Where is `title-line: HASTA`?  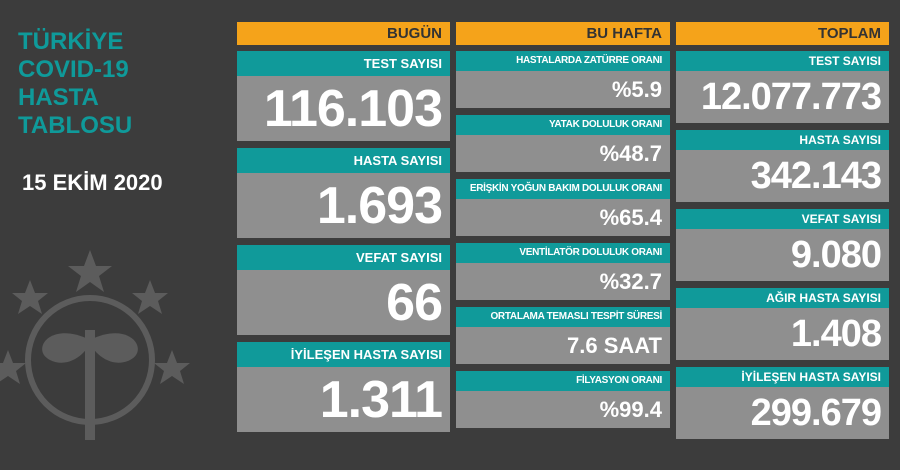
title-line: HASTA is located at coordinates (58, 97).